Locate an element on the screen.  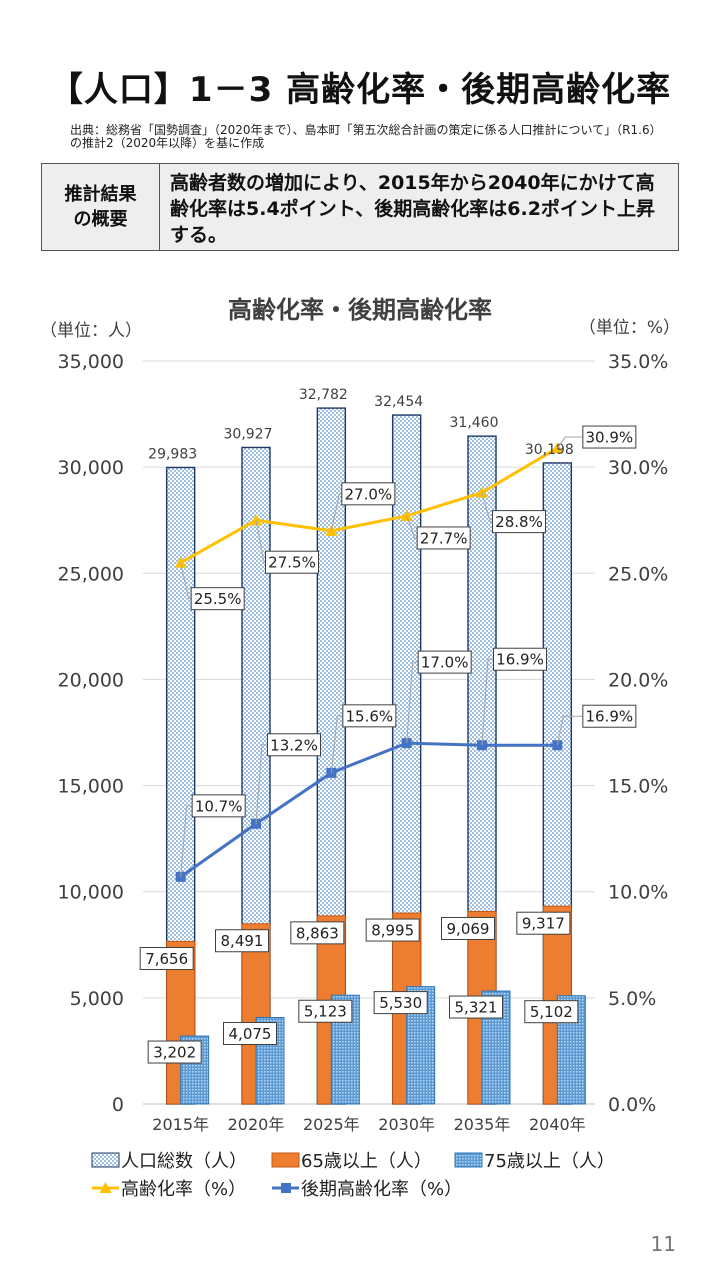
late-aging-rate-label: 15.6% is located at coordinates (370, 716).